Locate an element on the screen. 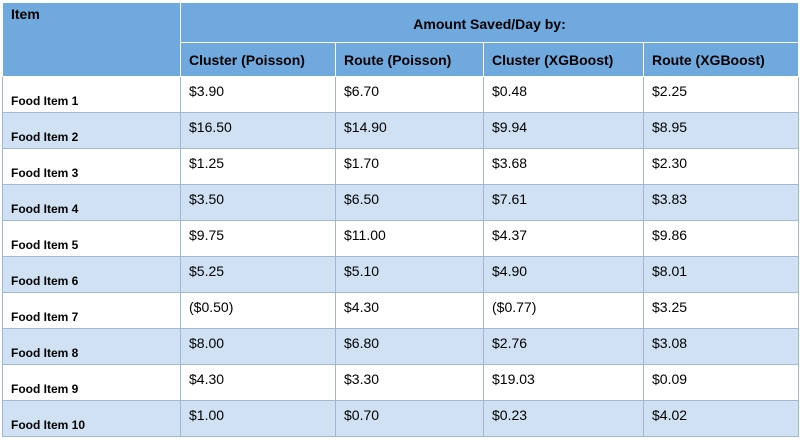  amount-cell: ($0.50) is located at coordinates (258, 310).